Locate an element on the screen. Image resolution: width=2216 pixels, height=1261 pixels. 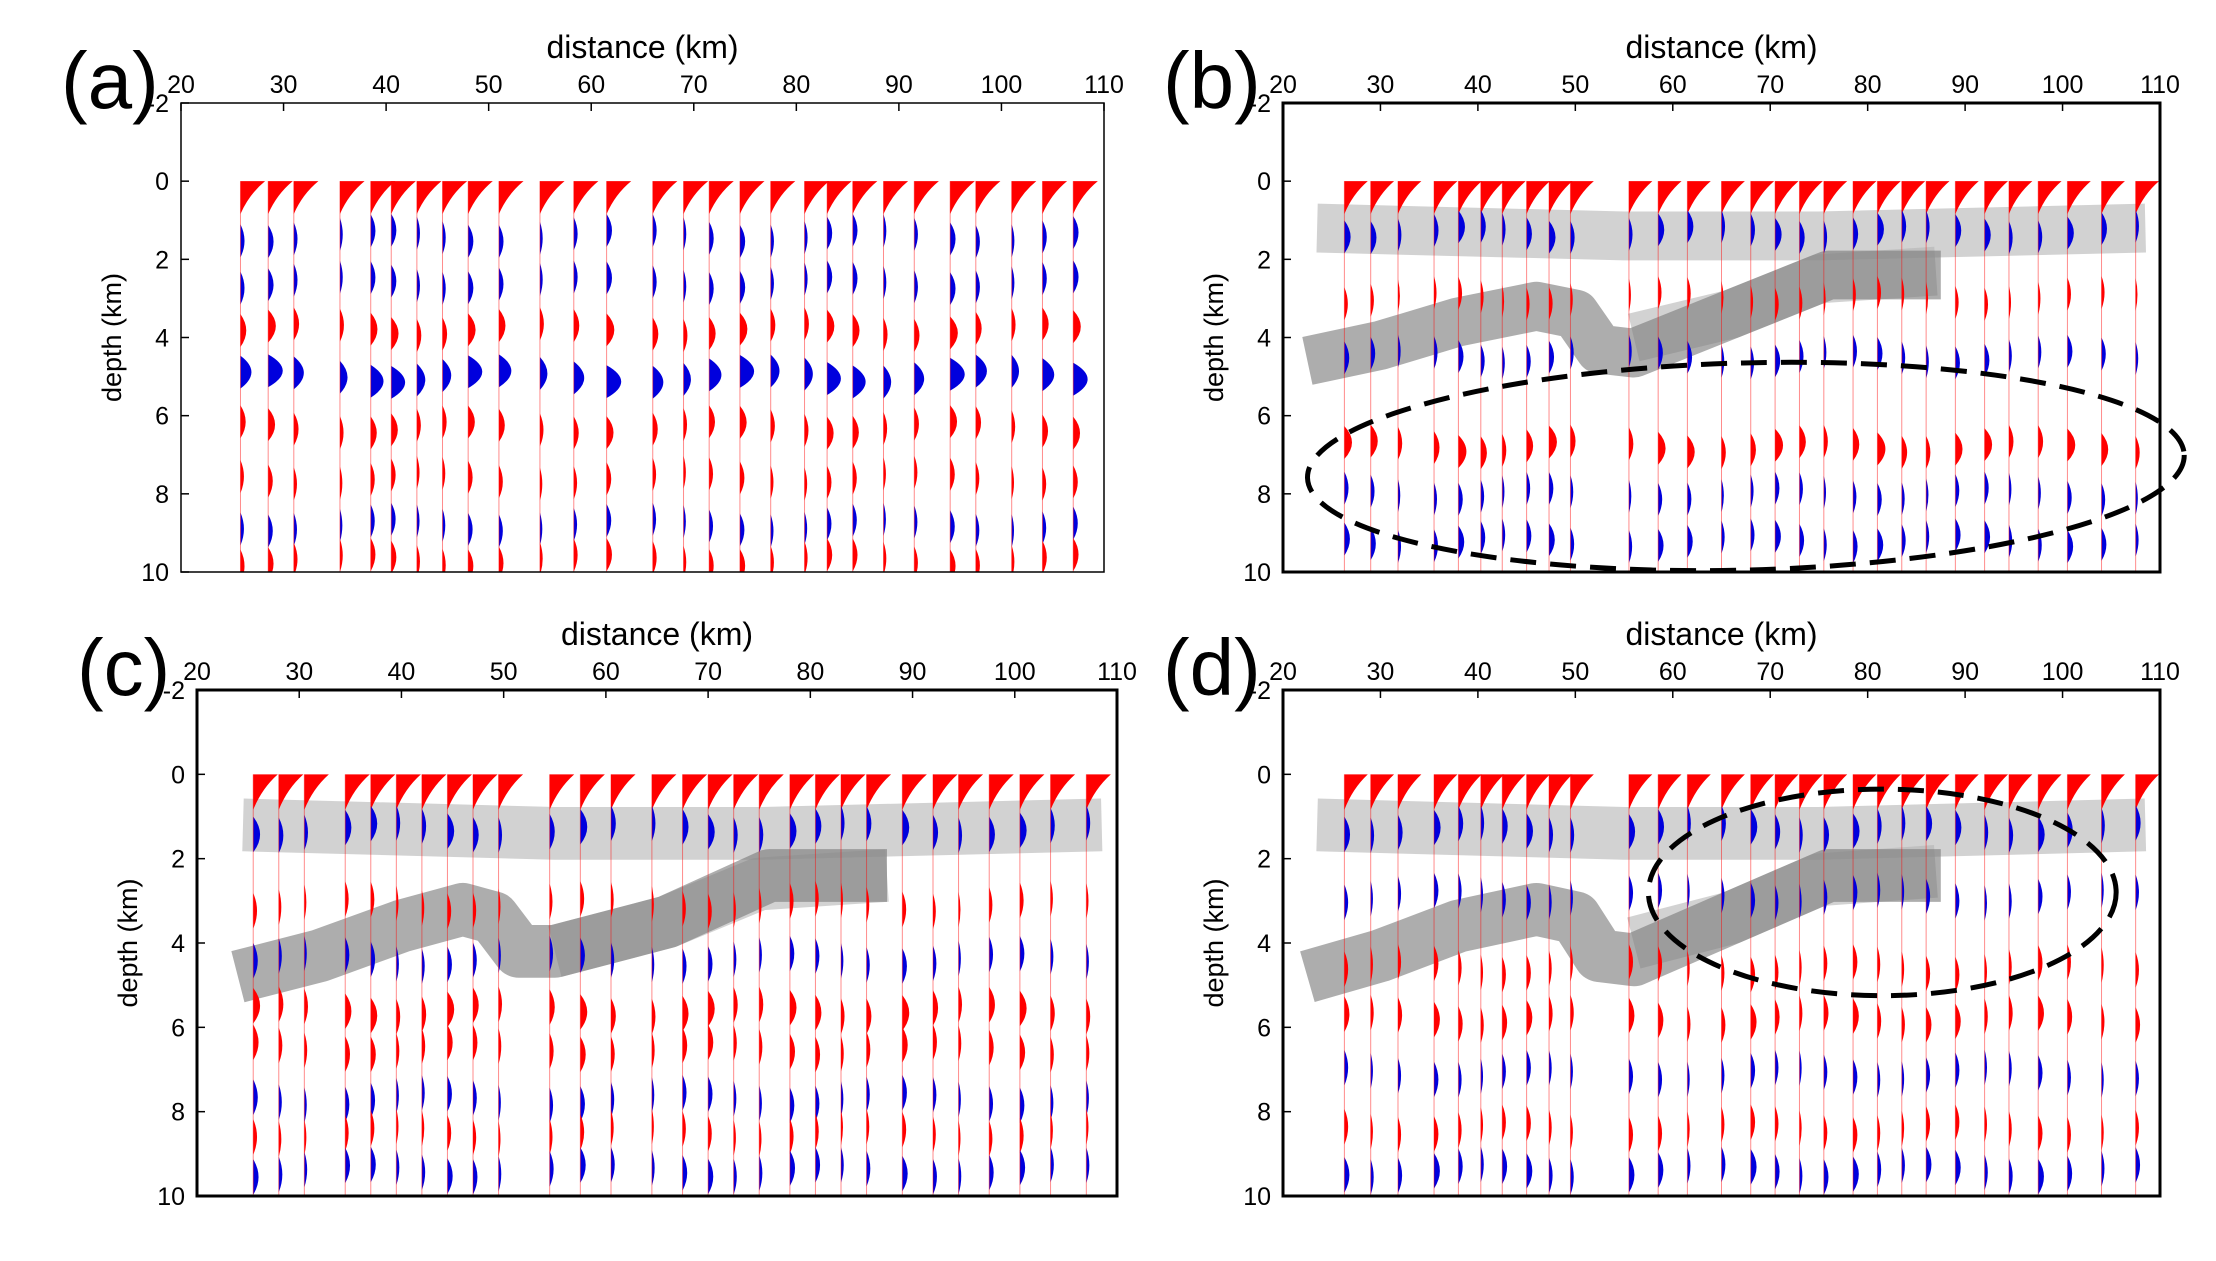
panel-c-traces is located at coordinates (681, 985).